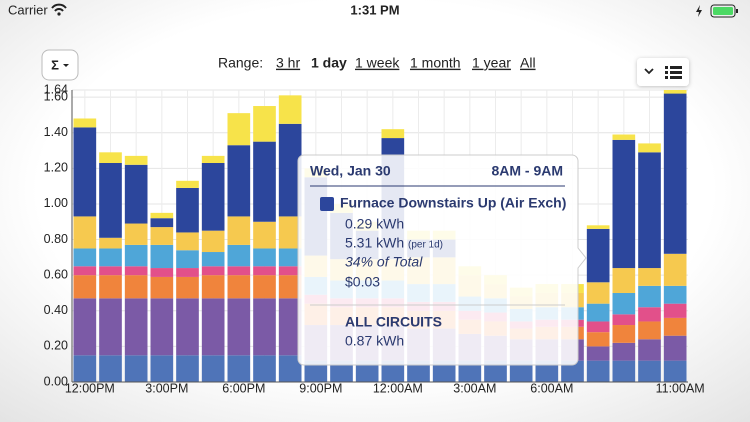  I want to click on all-circuits-kwh: 0.87 kWh, so click(374, 341).